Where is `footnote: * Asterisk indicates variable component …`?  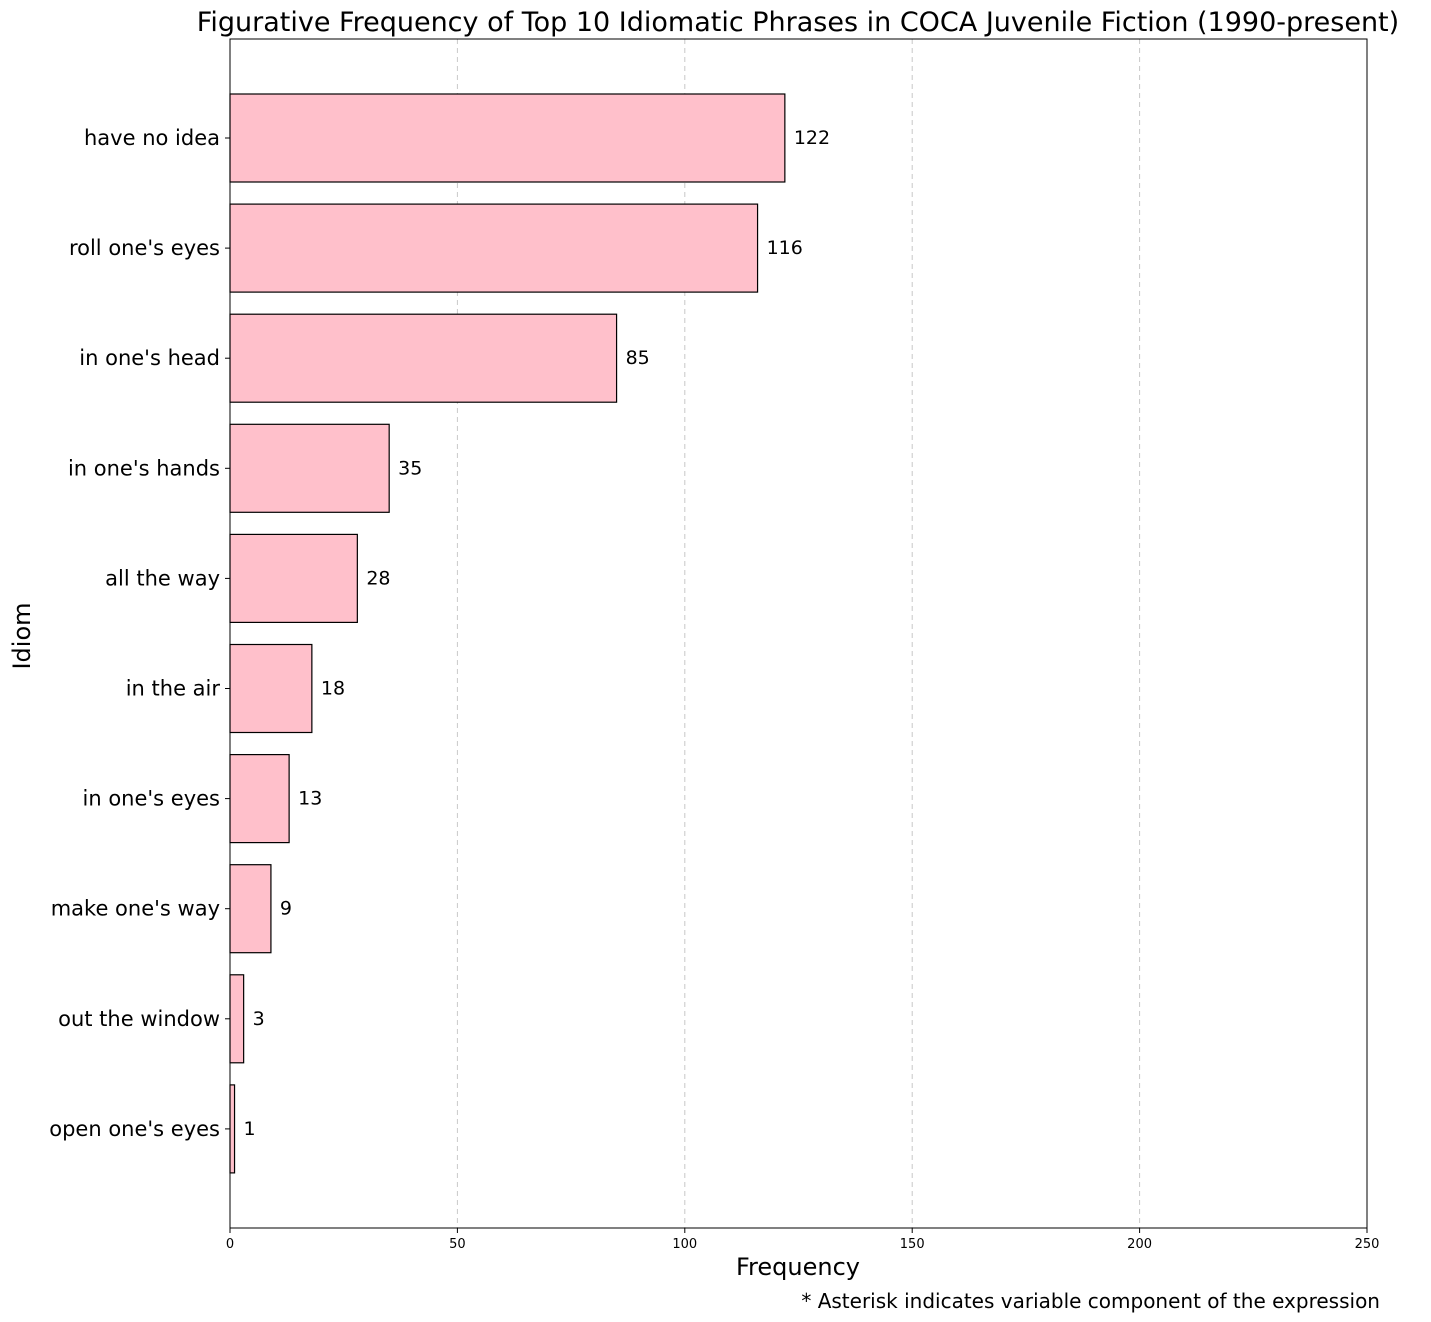 footnote: * Asterisk indicates variable component … is located at coordinates (1090, 1301).